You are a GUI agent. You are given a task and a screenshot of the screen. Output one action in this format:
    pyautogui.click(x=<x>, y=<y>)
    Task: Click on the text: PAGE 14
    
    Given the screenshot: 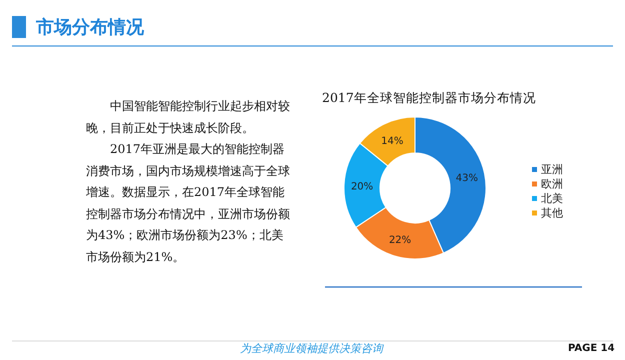 What is the action you would take?
    pyautogui.click(x=591, y=348)
    